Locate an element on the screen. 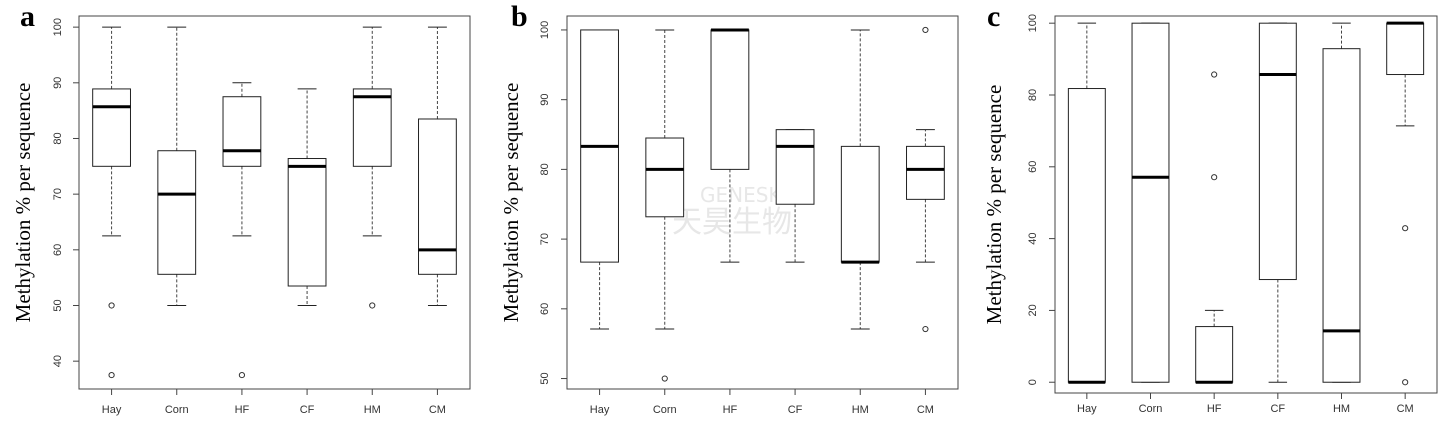 The image size is (1453, 426). panel-letter: b is located at coordinates (519, 16).